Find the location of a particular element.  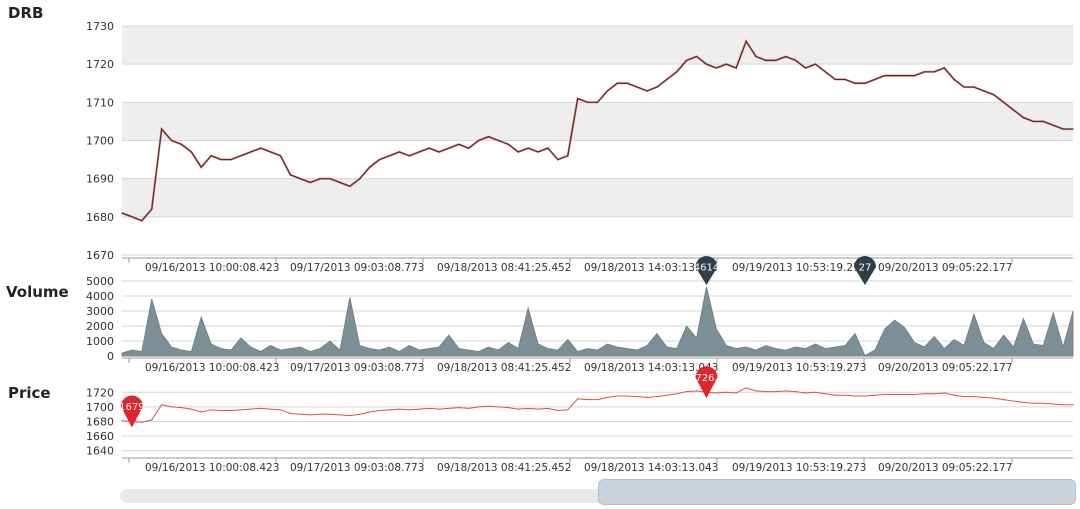

range-navigator is located at coordinates (598, 492).